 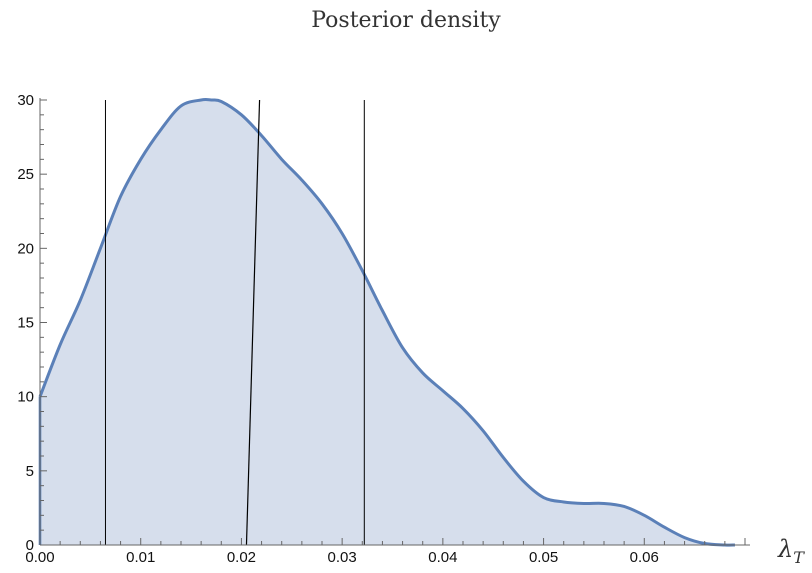 I want to click on y-tick-label: 10, so click(x=25, y=397).